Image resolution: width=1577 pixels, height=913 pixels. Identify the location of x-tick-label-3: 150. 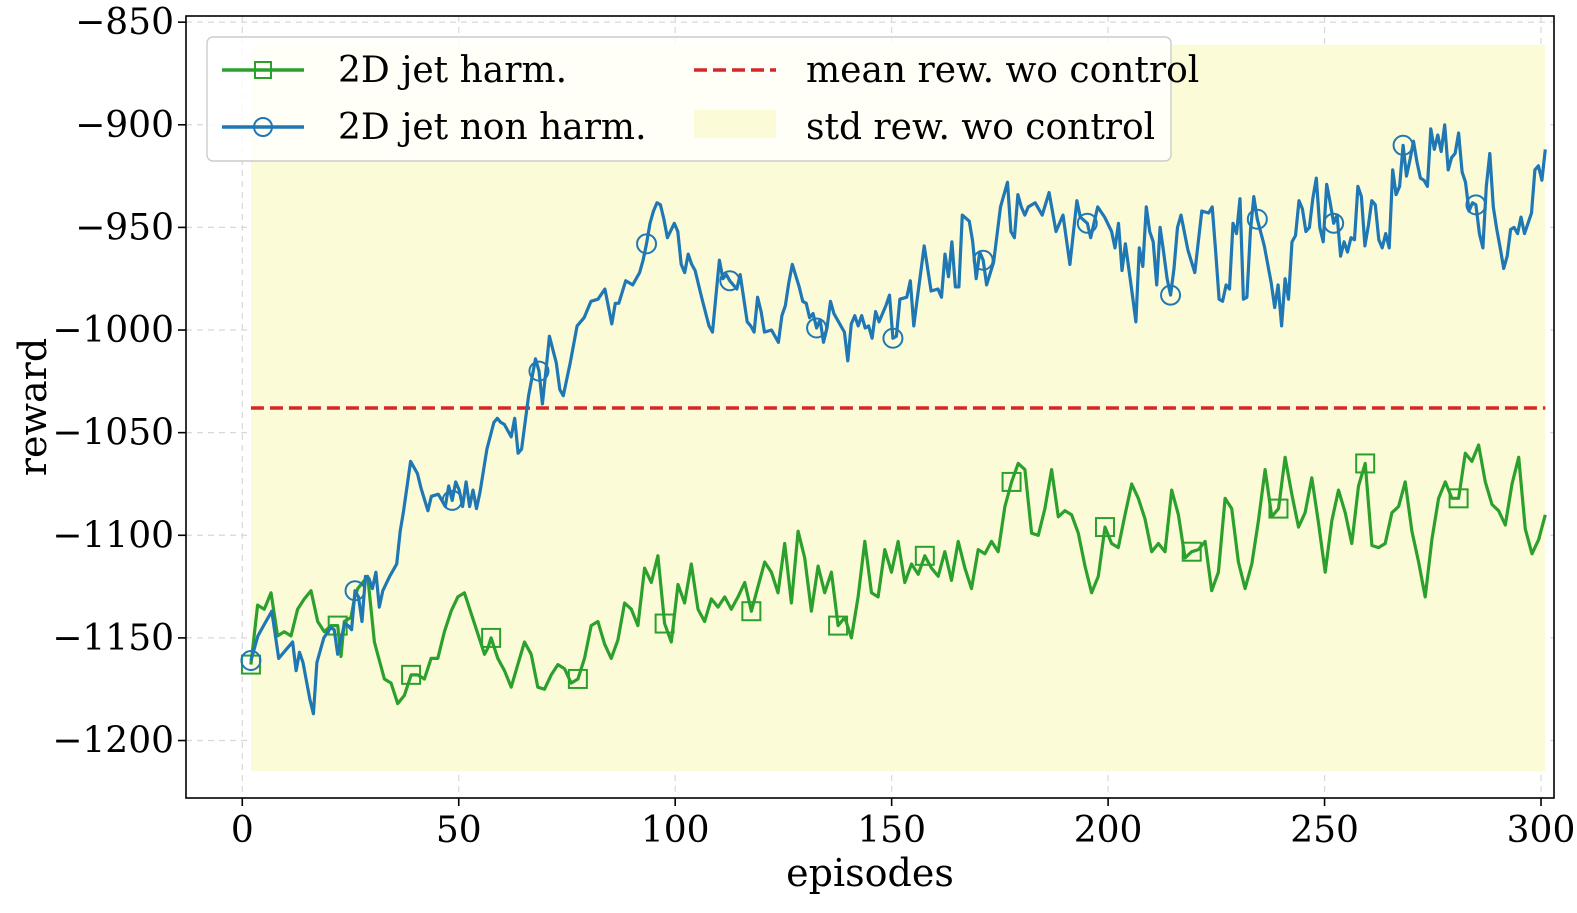
(891, 830).